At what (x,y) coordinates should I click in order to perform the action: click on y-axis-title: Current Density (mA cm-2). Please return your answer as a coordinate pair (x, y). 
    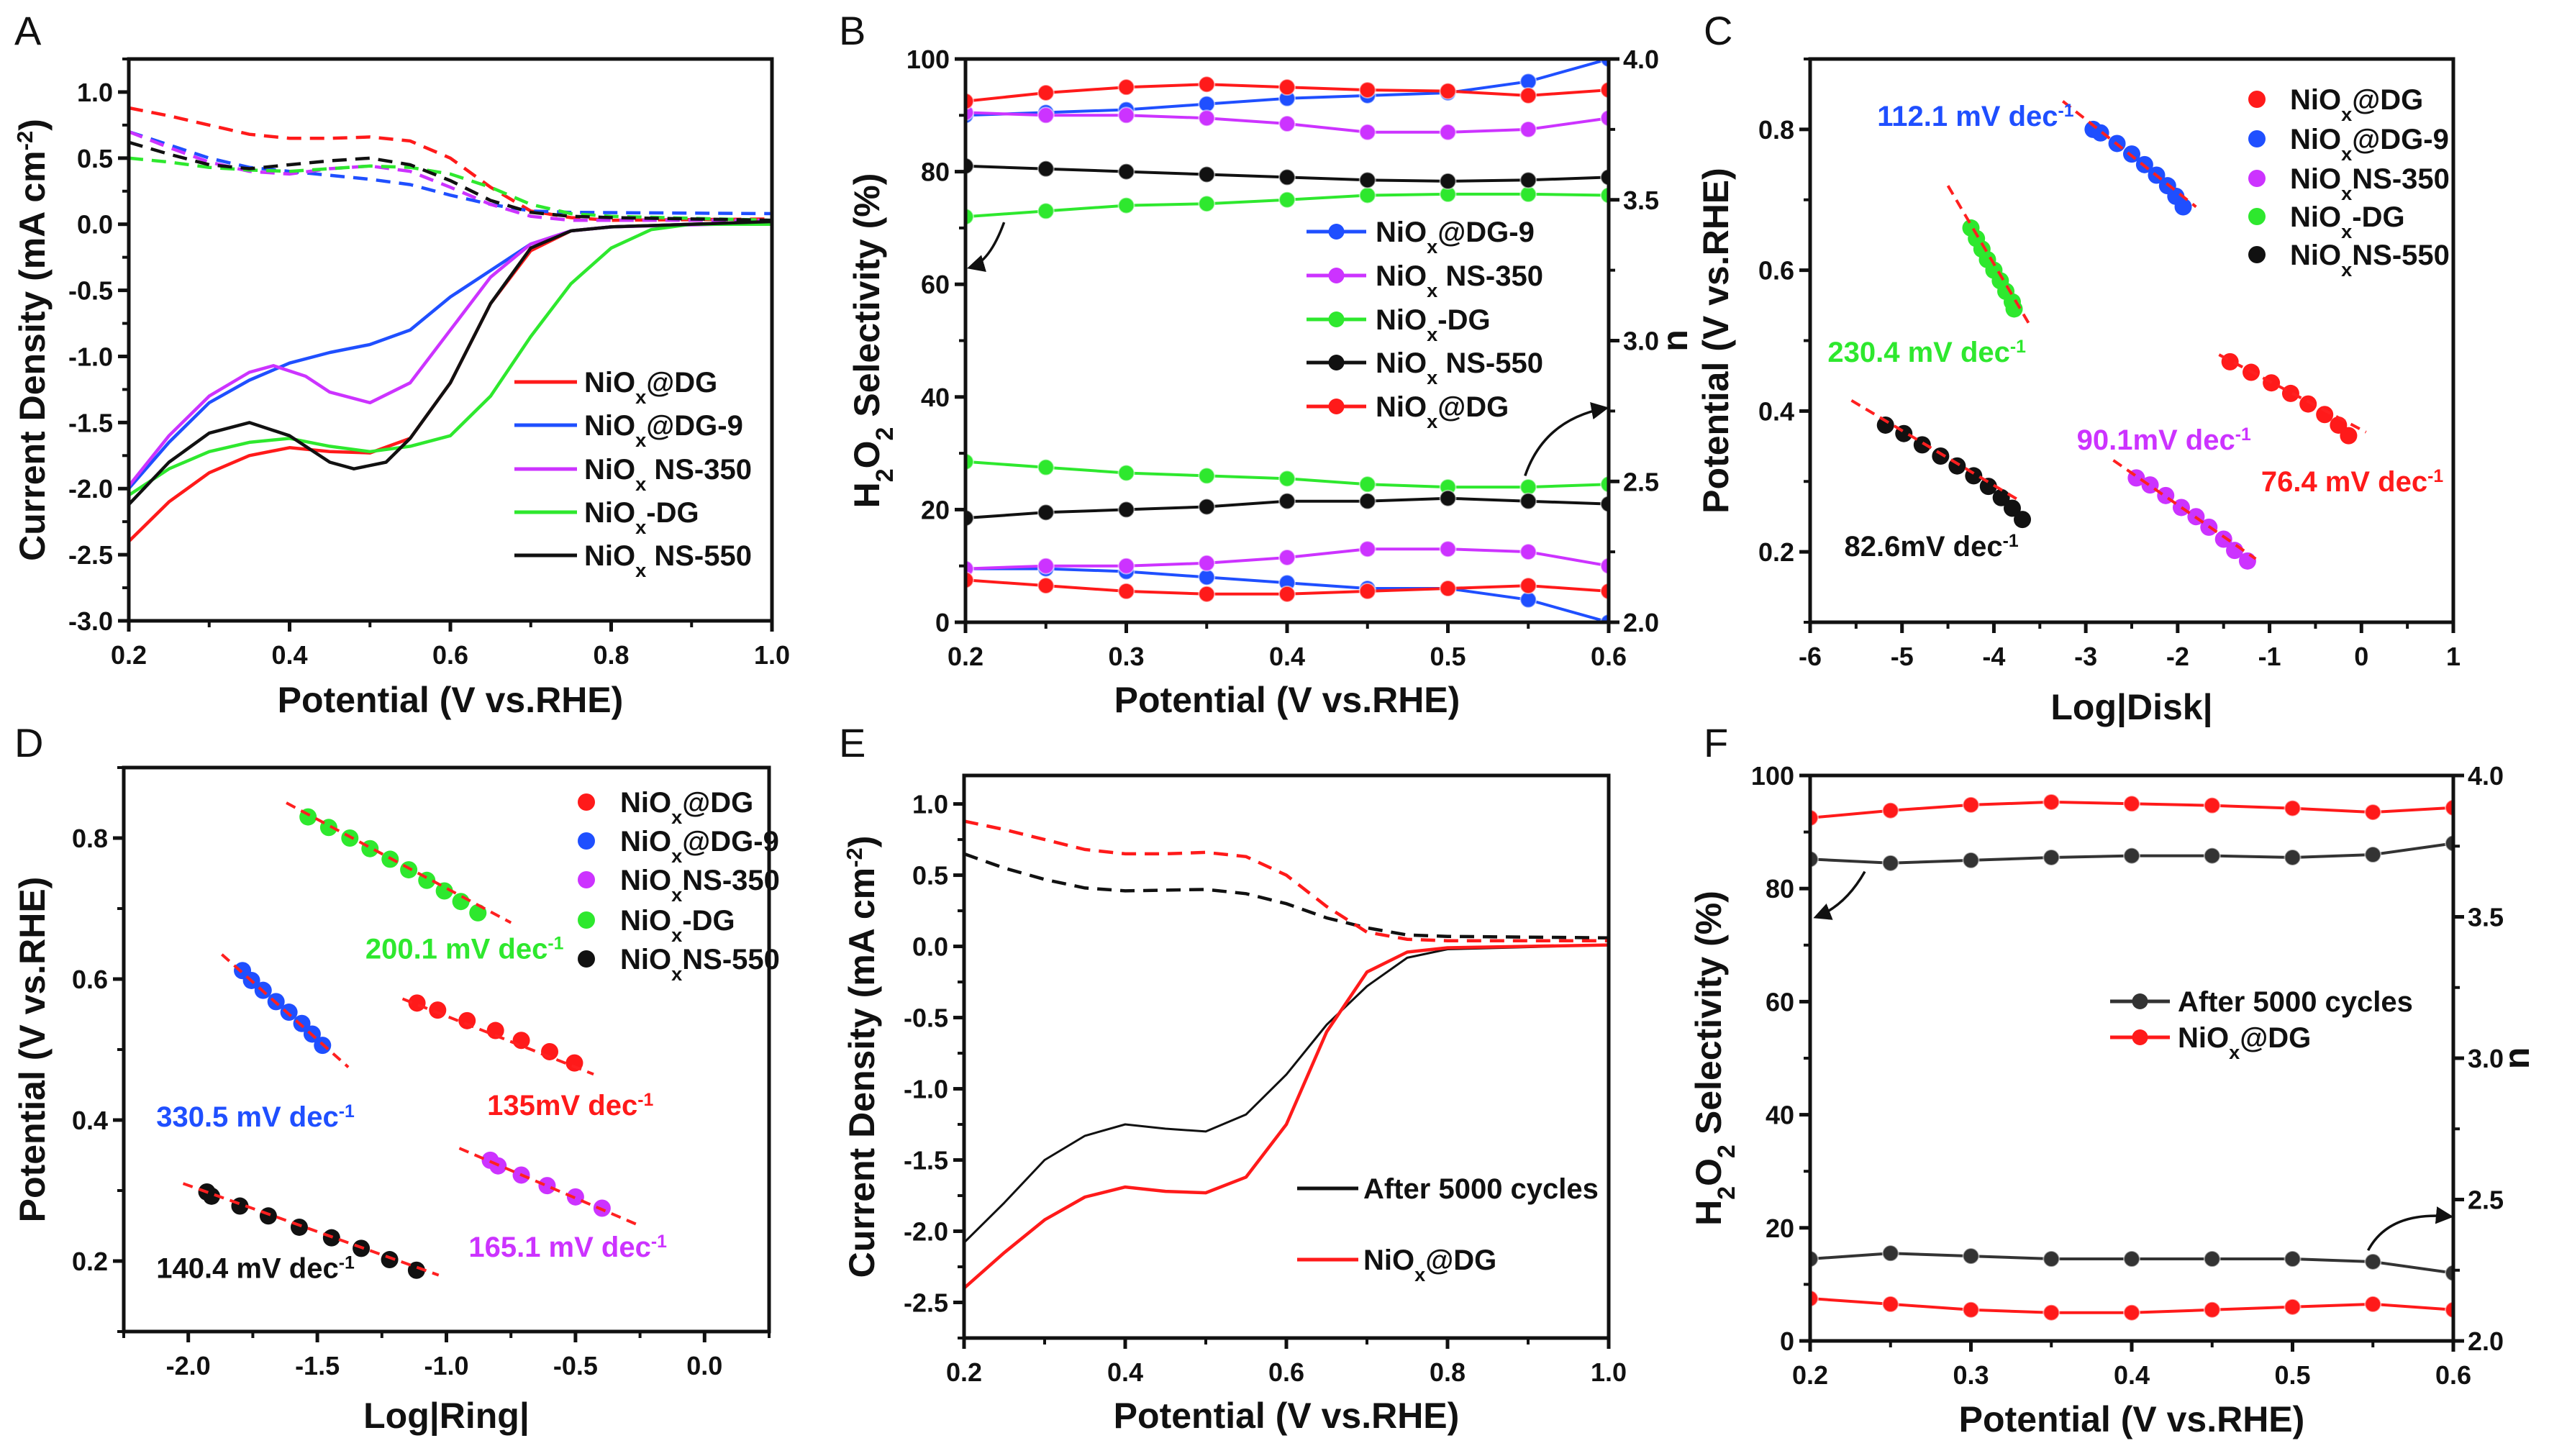
    Looking at the image, I should click on (862, 1057).